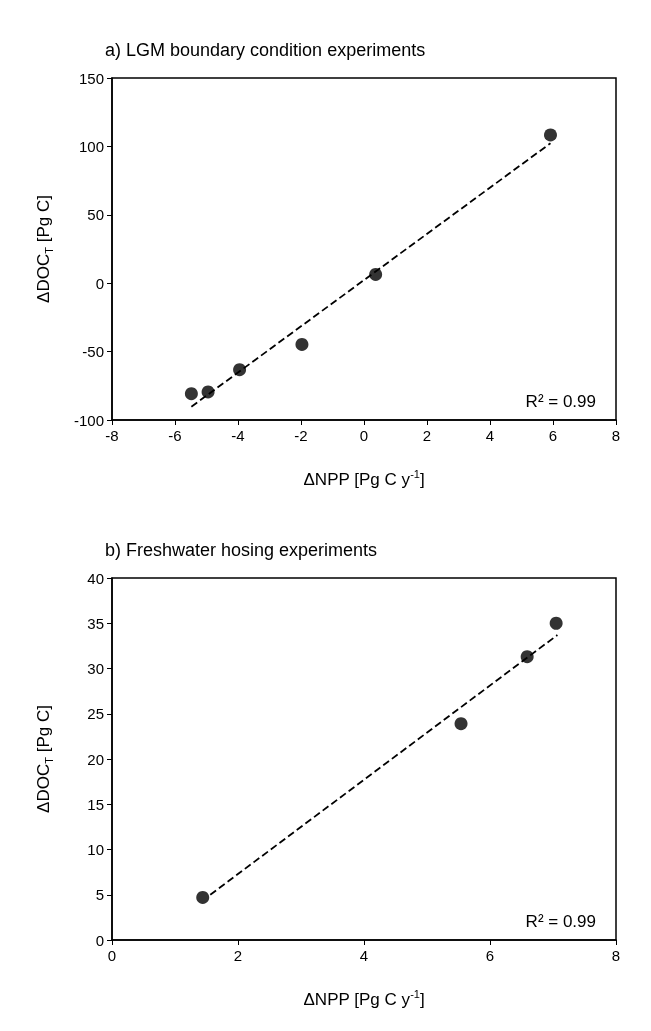  Describe the element at coordinates (95, 759) in the screenshot. I see `y-tick-label: 20` at that location.